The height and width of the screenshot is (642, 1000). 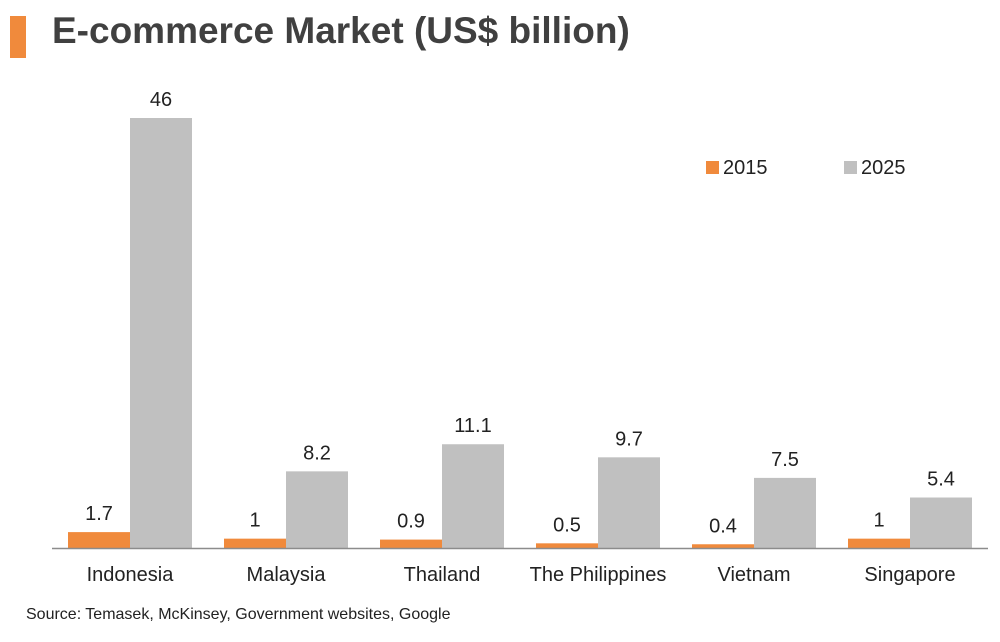 I want to click on x-tick-label: Thailand, so click(x=442, y=575).